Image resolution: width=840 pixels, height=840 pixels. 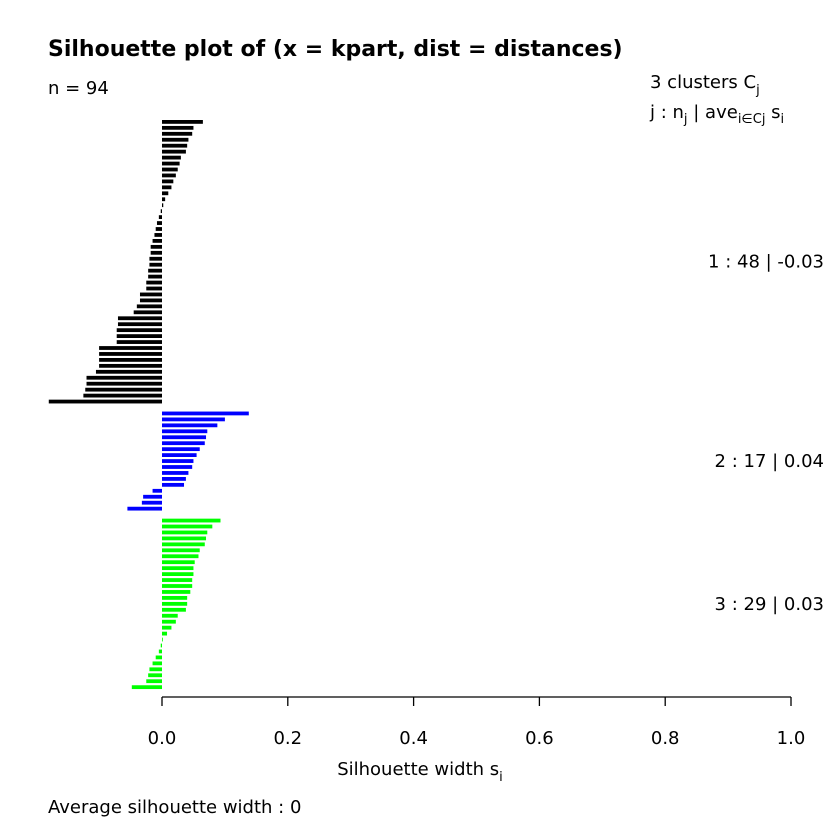 I want to click on cluster-label-3: 3 : 29 | 0.03, so click(x=769, y=604).